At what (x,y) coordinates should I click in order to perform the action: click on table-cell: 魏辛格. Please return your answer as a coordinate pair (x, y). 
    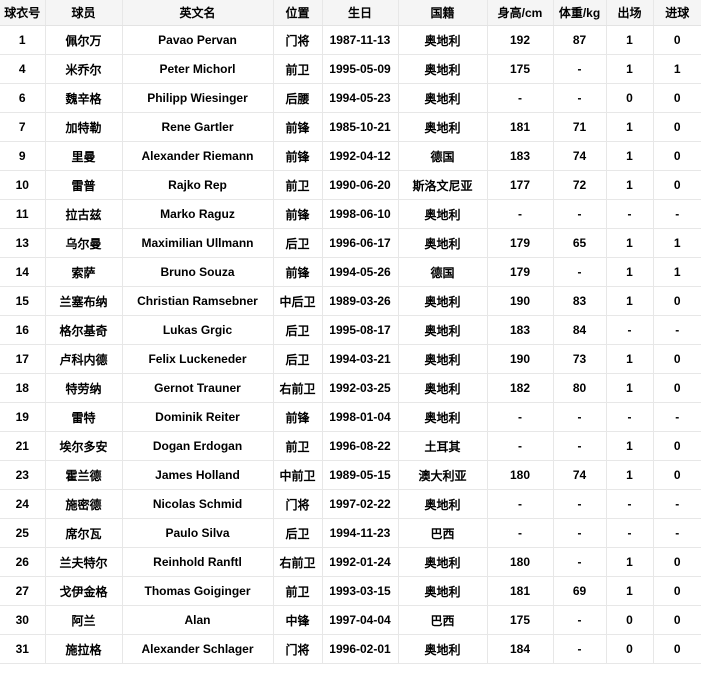
    Looking at the image, I should click on (83, 98).